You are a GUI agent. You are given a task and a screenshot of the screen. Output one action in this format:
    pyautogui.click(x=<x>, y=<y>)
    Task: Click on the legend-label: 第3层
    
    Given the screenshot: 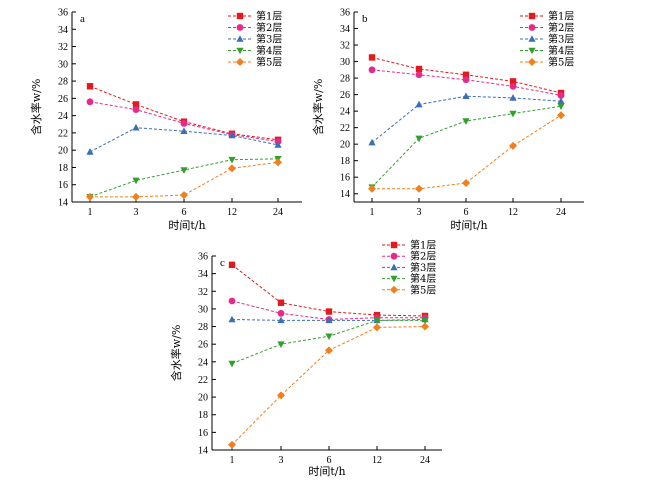 What is the action you would take?
    pyautogui.click(x=561, y=39)
    